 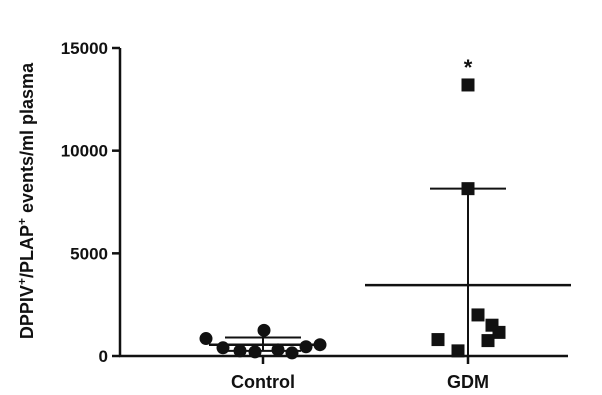 What do you see at coordinates (263, 382) in the screenshot?
I see `x-category-label: Control` at bounding box center [263, 382].